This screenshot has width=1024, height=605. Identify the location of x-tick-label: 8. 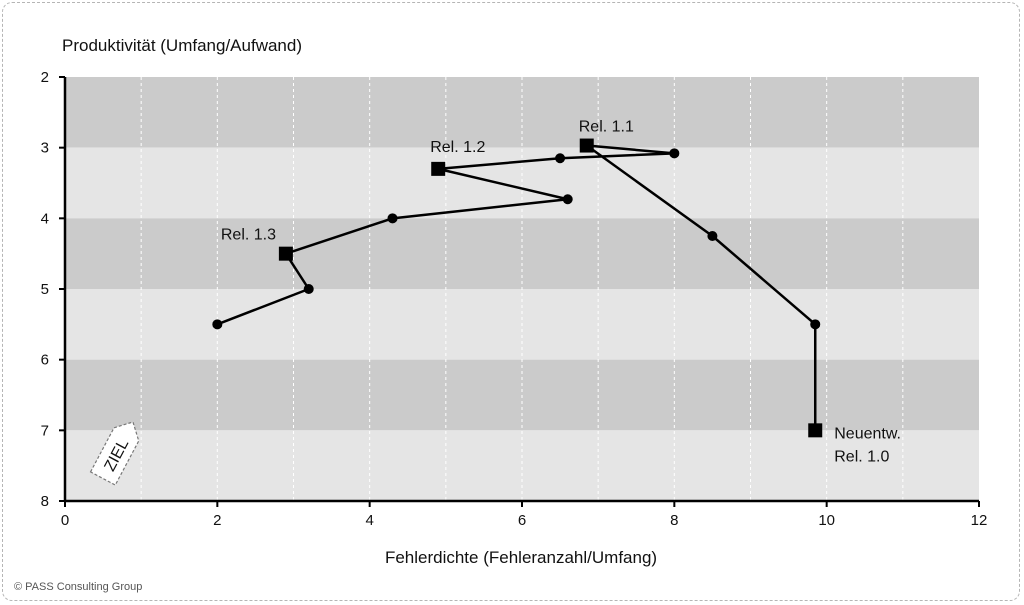
(674, 520).